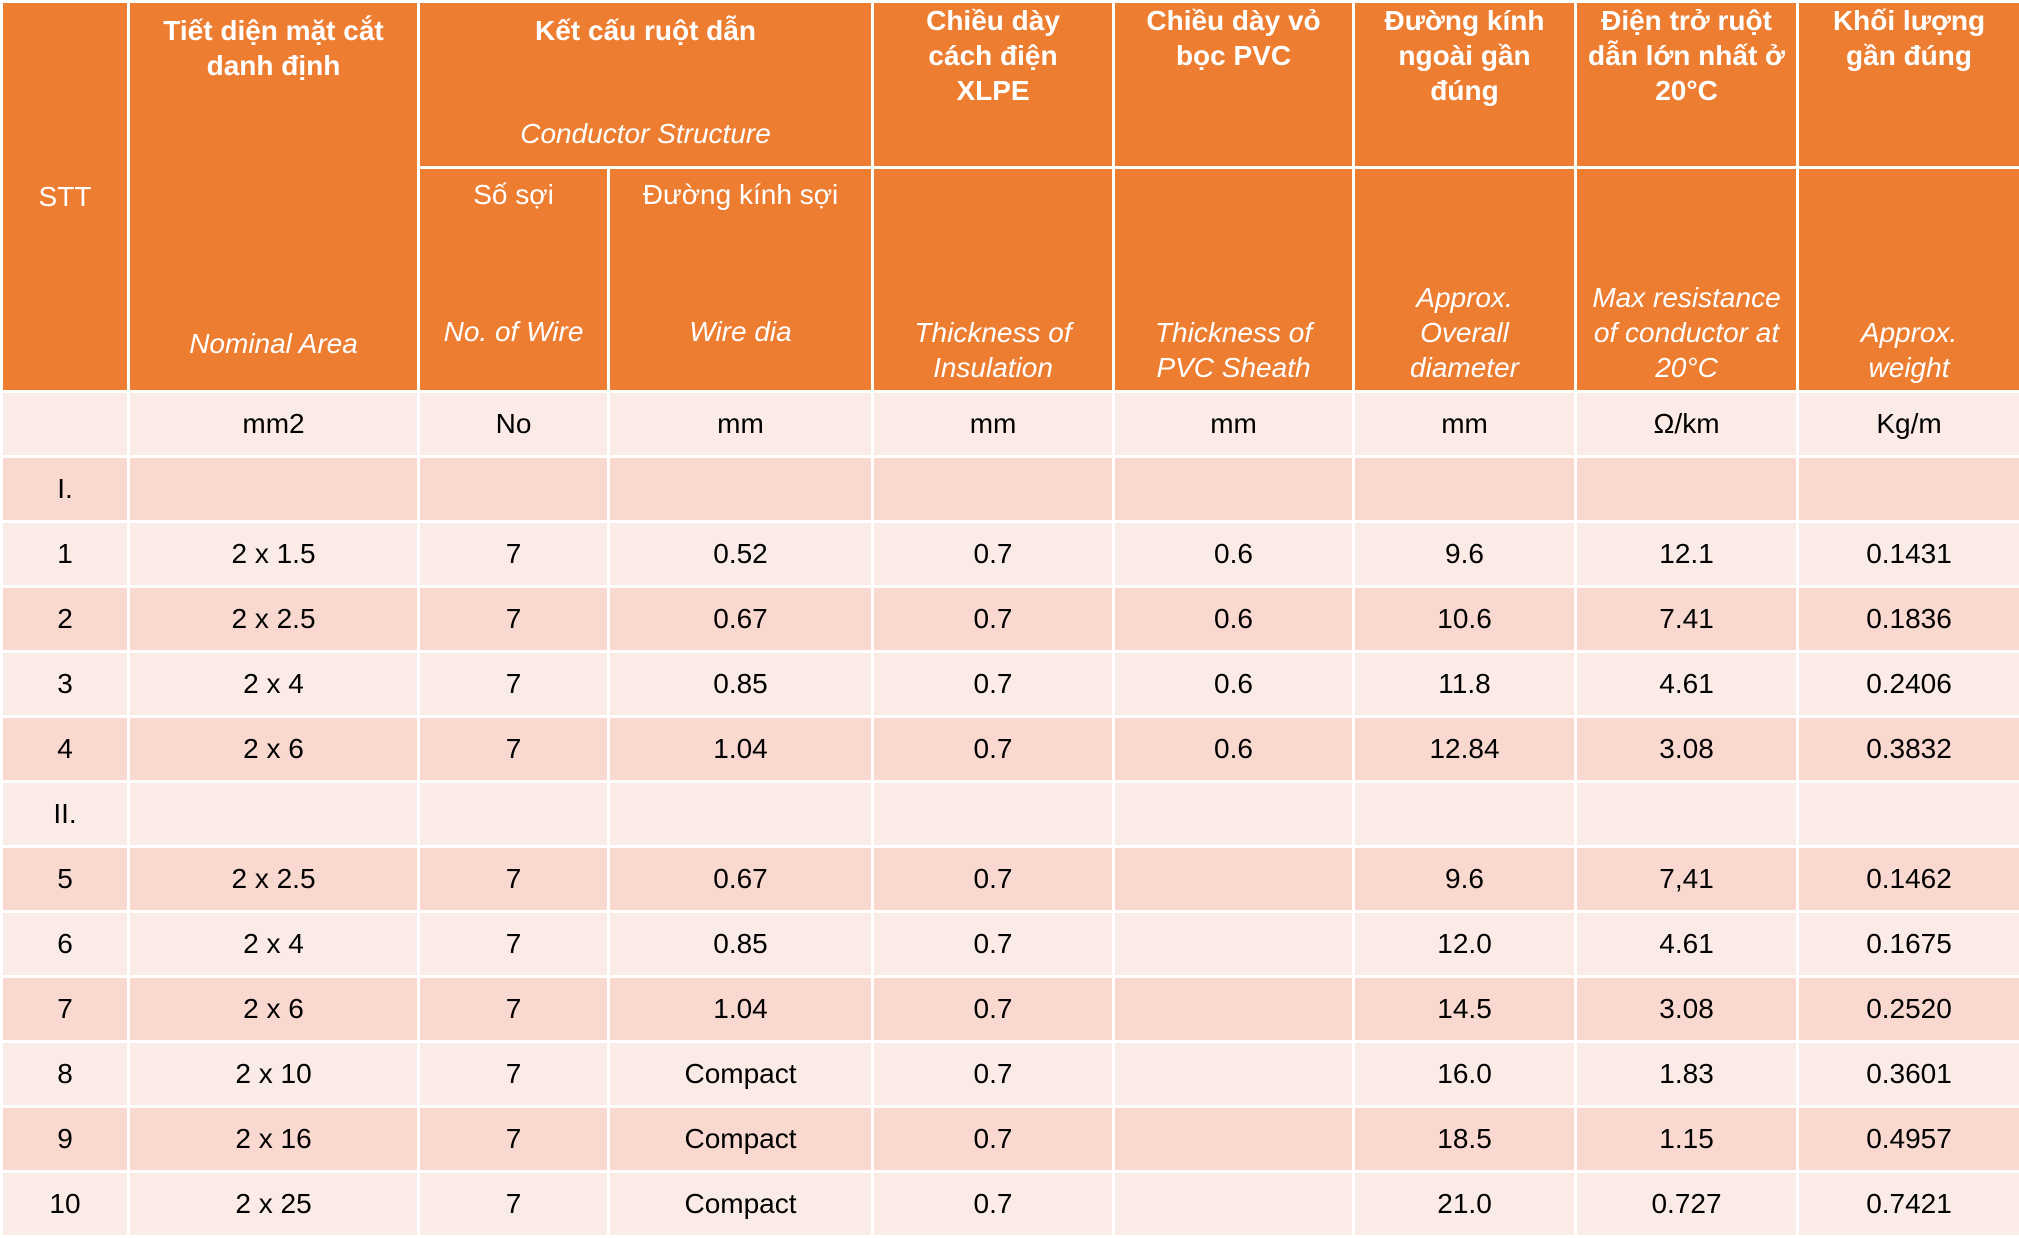 The height and width of the screenshot is (1238, 2019). I want to click on row-index-cell: 8, so click(65, 1074).